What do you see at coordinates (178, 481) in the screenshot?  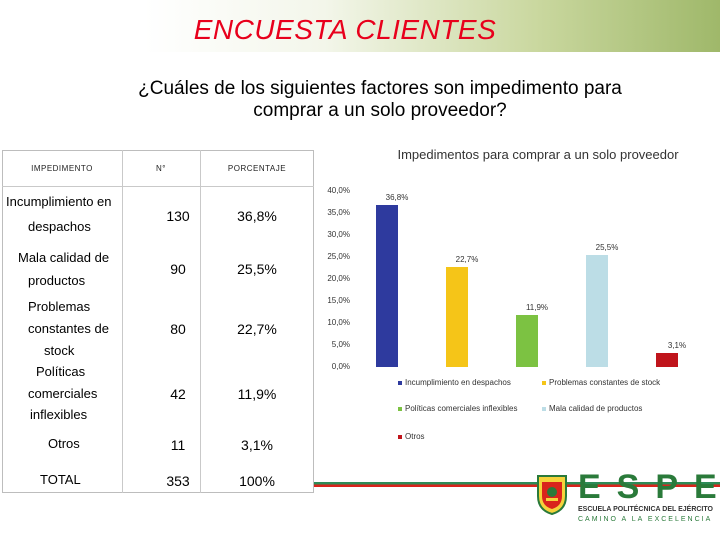 I see `total-count: 353` at bounding box center [178, 481].